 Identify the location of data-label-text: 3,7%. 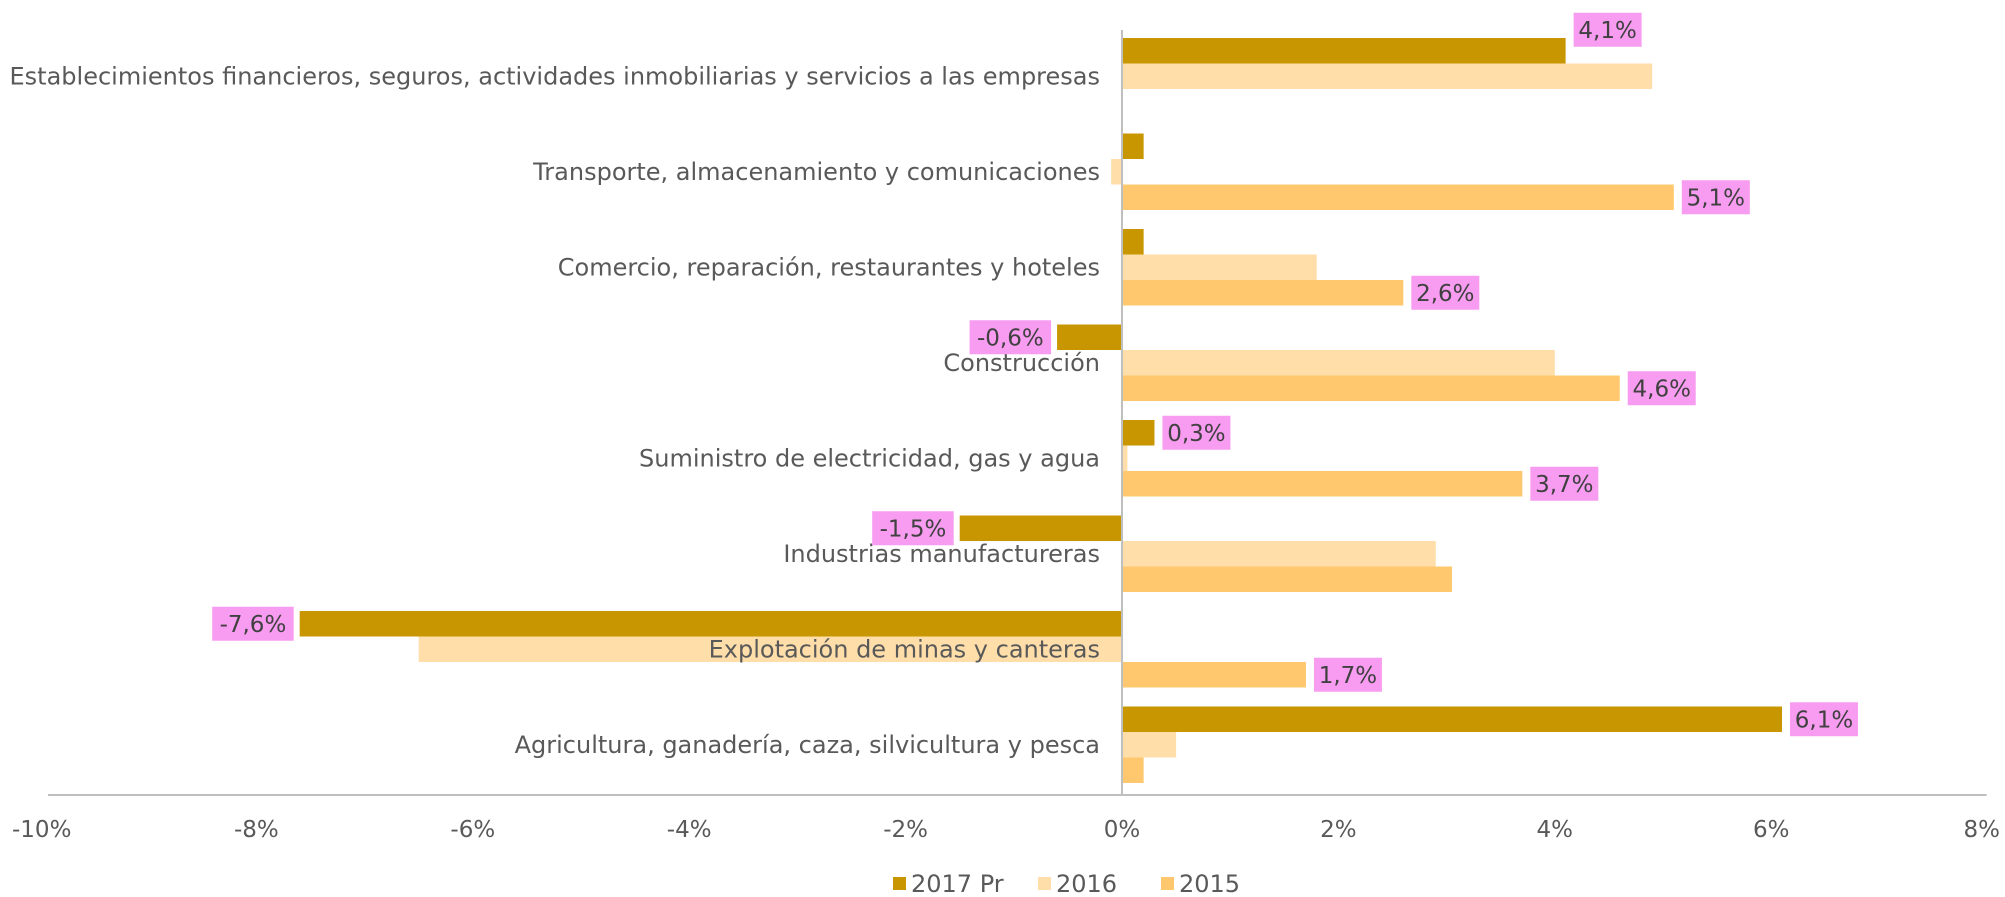
(1564, 485).